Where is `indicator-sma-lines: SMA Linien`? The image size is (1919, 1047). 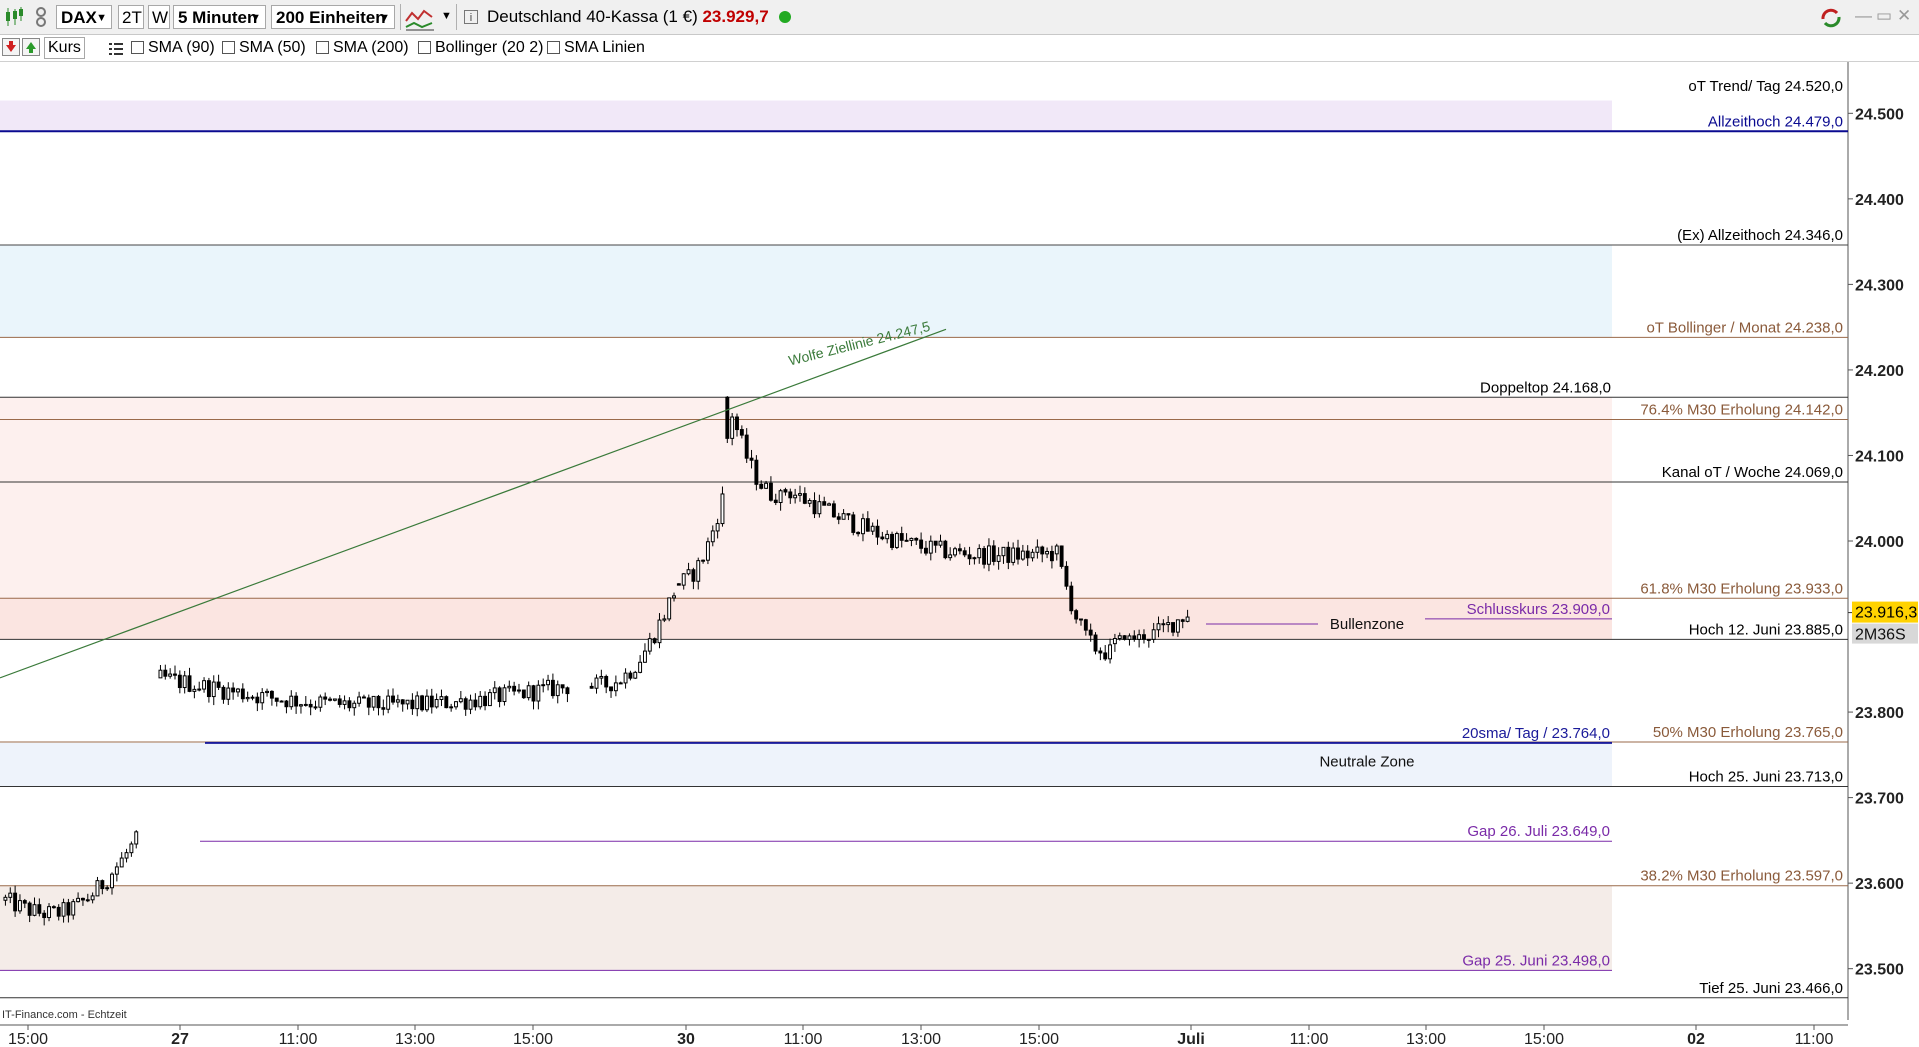
indicator-sma-lines: SMA Linien is located at coordinates (596, 48).